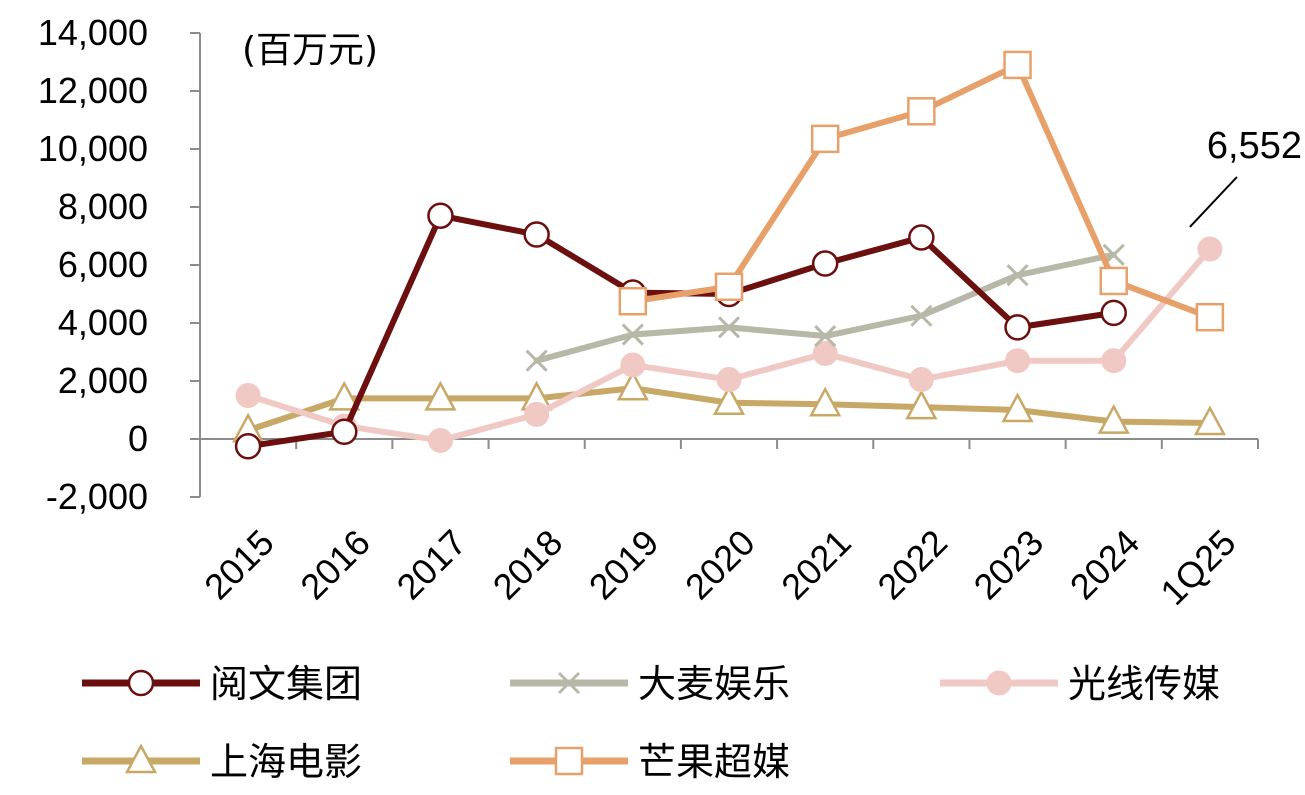 This screenshot has height=795, width=1305. What do you see at coordinates (103, 322) in the screenshot?
I see `y-tick-label: 4,000` at bounding box center [103, 322].